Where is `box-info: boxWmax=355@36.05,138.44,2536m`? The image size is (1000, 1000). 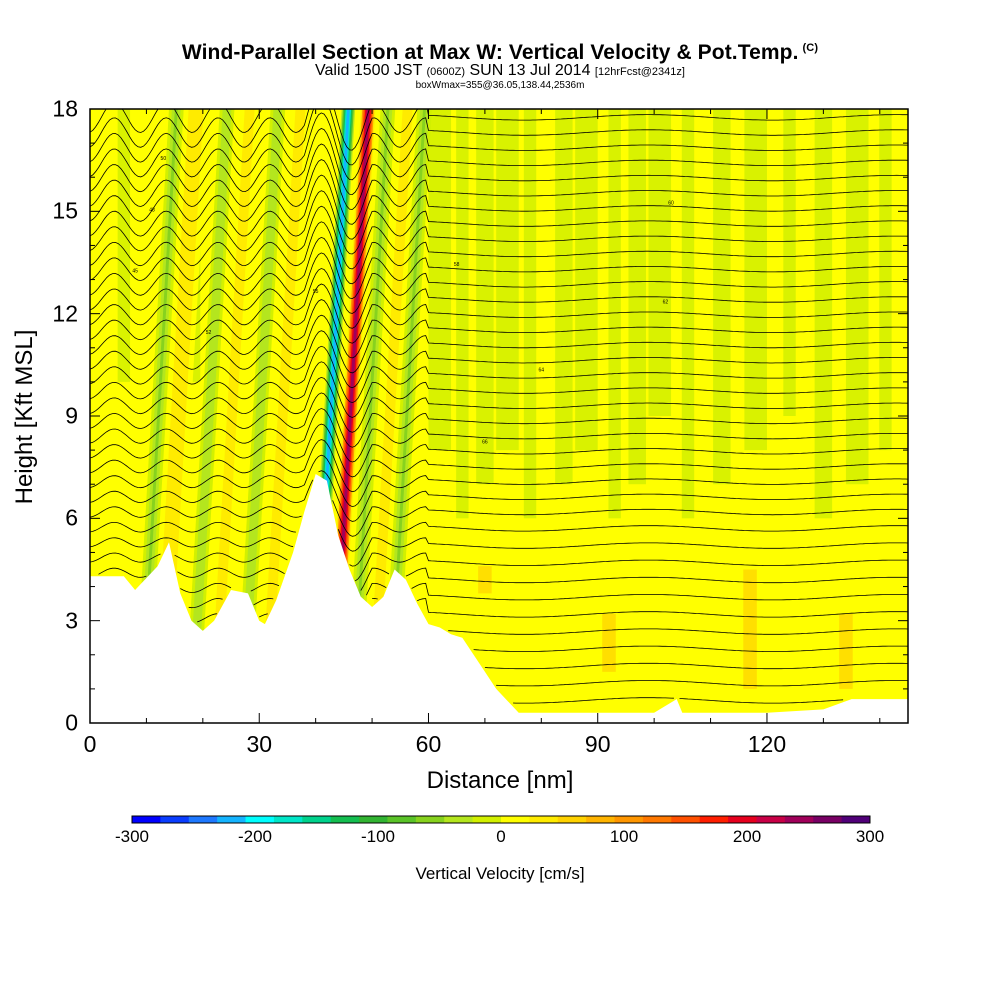
box-info: boxWmax=355@36.05,138.44,2536m is located at coordinates (500, 85).